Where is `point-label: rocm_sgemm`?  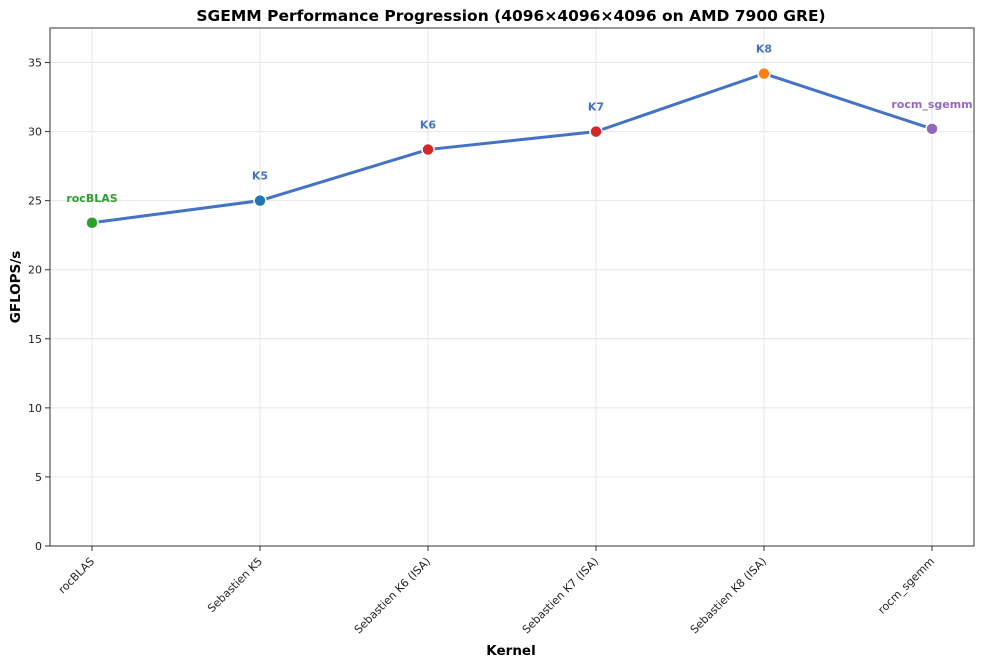
point-label: rocm_sgemm is located at coordinates (931, 104).